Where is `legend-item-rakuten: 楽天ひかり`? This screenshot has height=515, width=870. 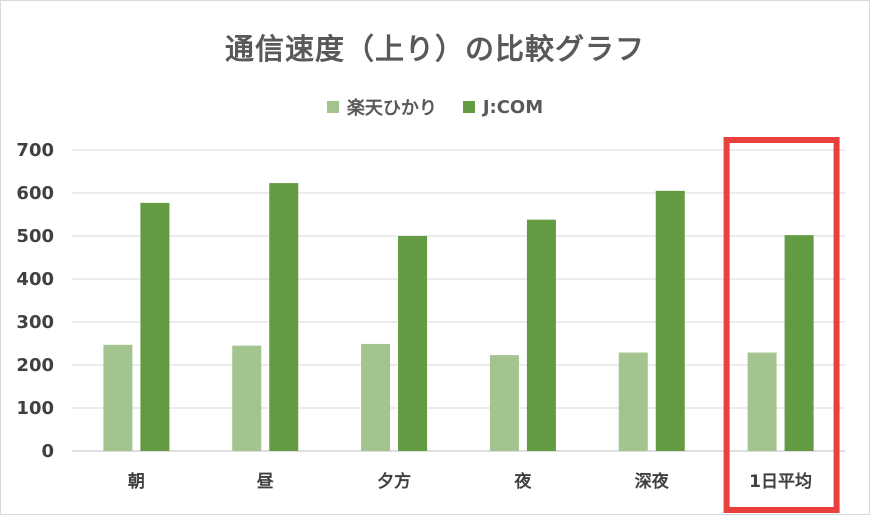
legend-item-rakuten: 楽天ひかり is located at coordinates (381, 107).